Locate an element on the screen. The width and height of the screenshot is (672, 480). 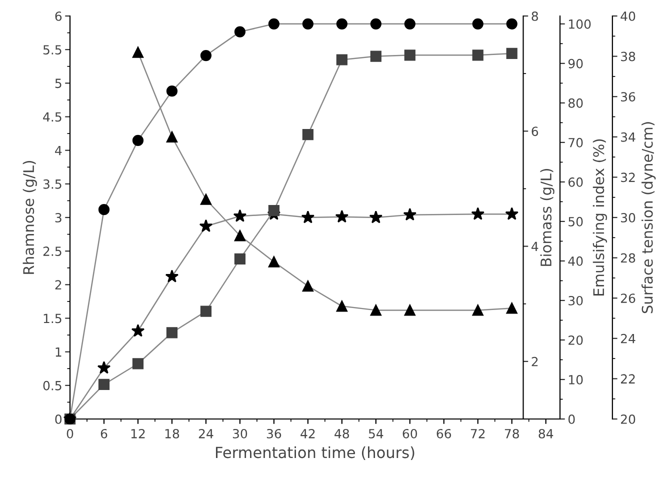
y3-tick-label: 60 is located at coordinates (575, 182).